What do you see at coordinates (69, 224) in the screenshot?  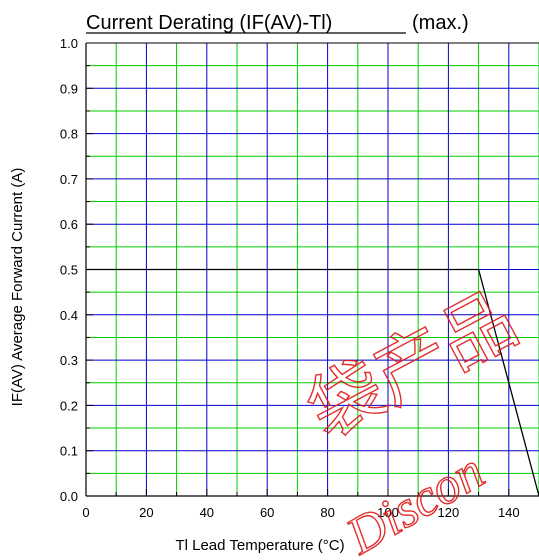 I see `y-tick-label: 0.6` at bounding box center [69, 224].